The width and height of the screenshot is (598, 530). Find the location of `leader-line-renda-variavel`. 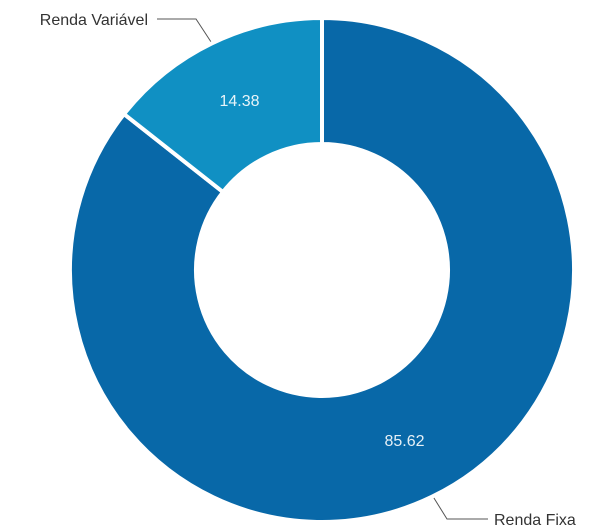

leader-line-renda-variavel is located at coordinates (184, 30).